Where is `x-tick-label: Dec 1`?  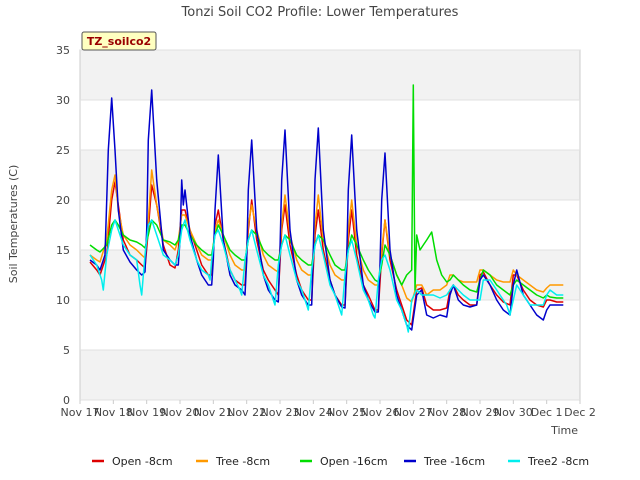 x-tick-label: Dec 1 is located at coordinates (547, 412).